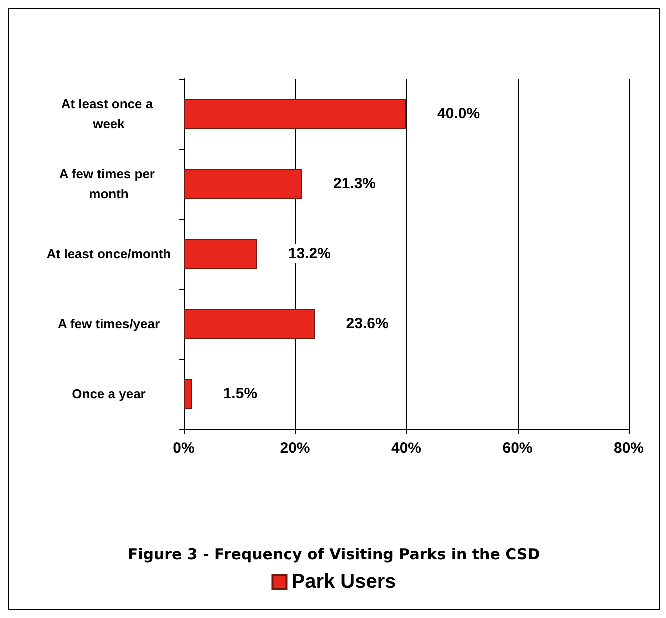  Describe the element at coordinates (517, 448) in the screenshot. I see `x-tick-label: 60%` at that location.